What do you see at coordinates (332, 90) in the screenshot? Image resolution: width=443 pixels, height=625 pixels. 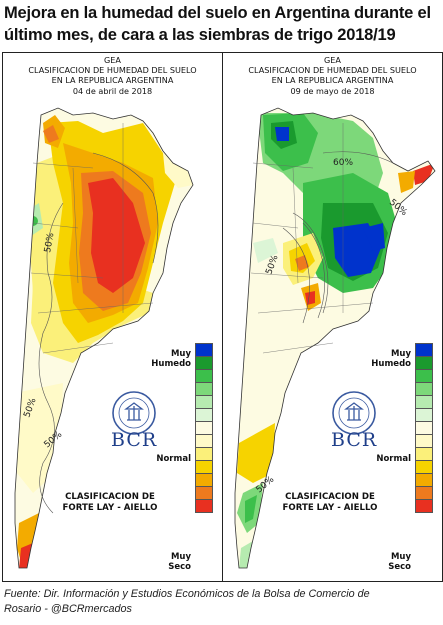 I see `map-date: 09 de mayo de 2018` at bounding box center [332, 90].